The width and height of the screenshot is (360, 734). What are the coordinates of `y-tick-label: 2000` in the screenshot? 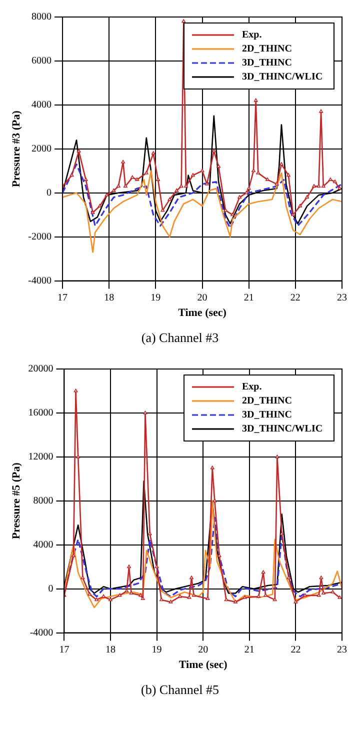 It's located at (42, 149).